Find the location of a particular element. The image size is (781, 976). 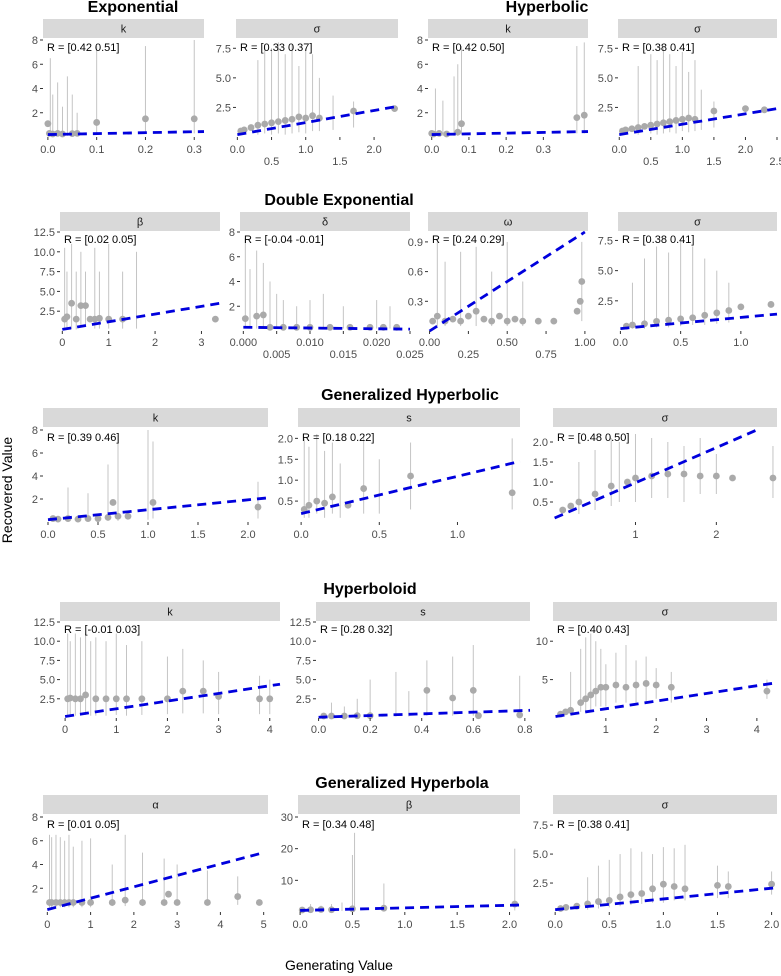

facet-label: δ is located at coordinates (325, 223).